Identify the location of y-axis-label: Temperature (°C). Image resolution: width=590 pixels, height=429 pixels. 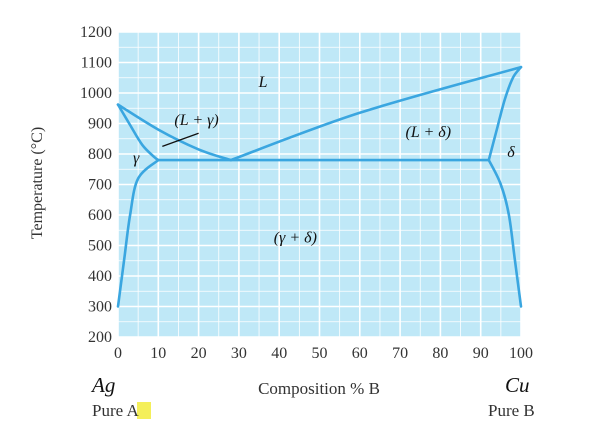
(37, 183).